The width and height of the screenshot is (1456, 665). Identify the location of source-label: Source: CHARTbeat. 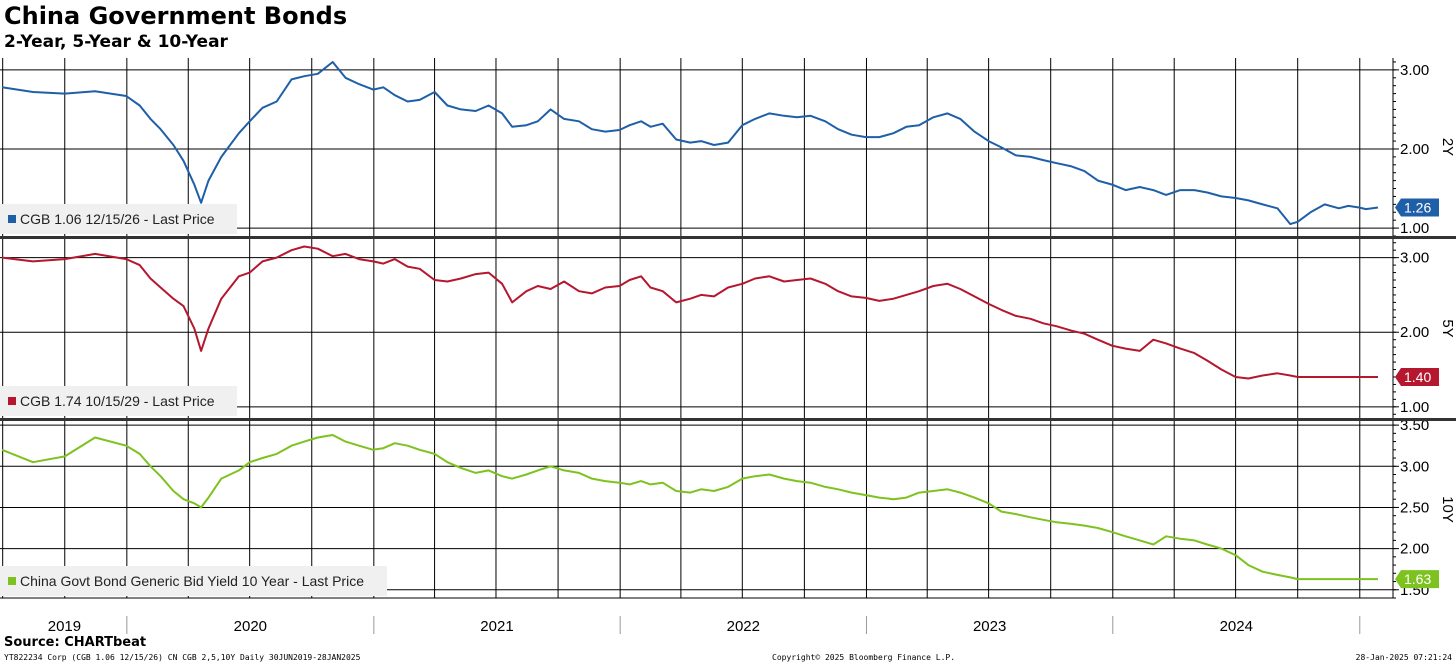
(75, 642).